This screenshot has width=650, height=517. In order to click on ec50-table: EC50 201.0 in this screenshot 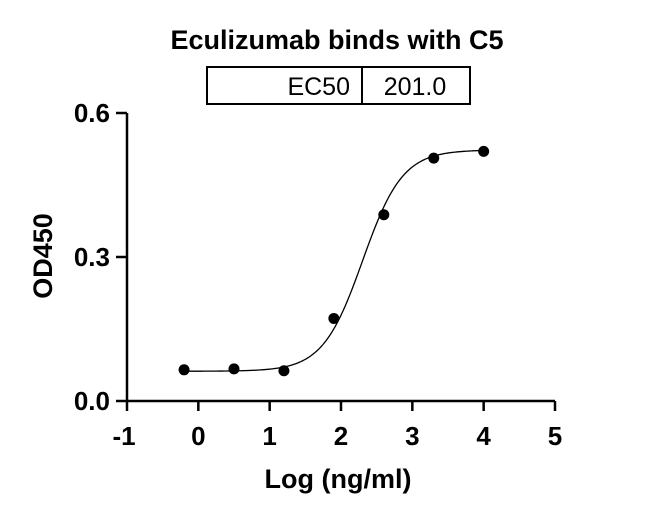, I will do `click(338, 85)`.